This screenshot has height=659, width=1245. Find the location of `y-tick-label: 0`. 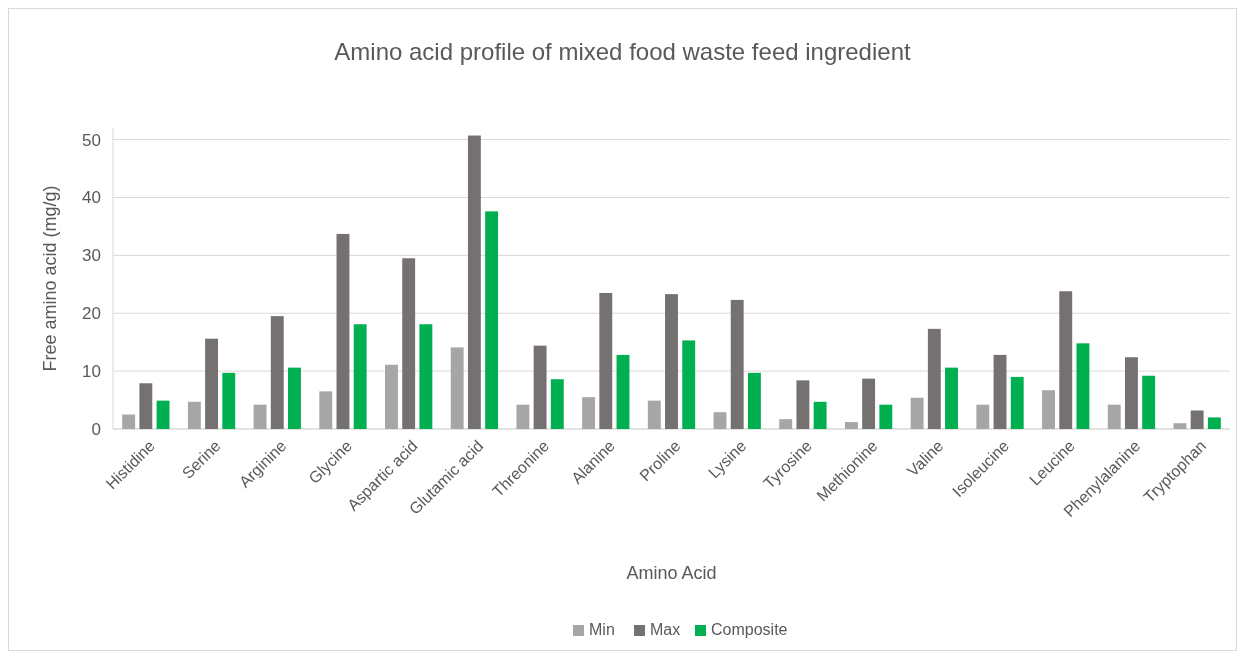

y-tick-label: 0 is located at coordinates (96, 429).